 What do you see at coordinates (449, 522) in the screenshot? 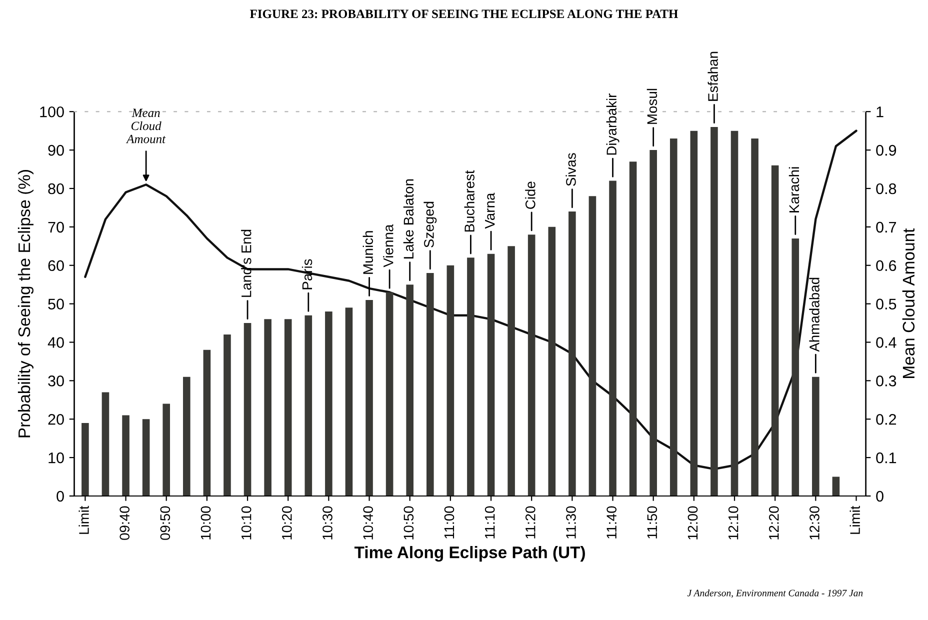
I see `x-tick-label: 11:00` at bounding box center [449, 522].